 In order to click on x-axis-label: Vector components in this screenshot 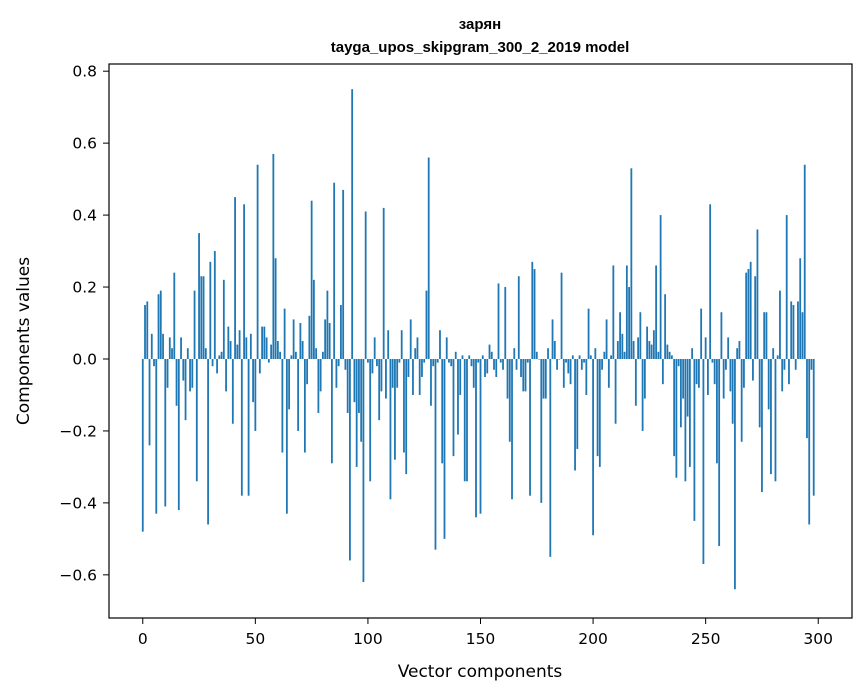, I will do `click(480, 672)`.